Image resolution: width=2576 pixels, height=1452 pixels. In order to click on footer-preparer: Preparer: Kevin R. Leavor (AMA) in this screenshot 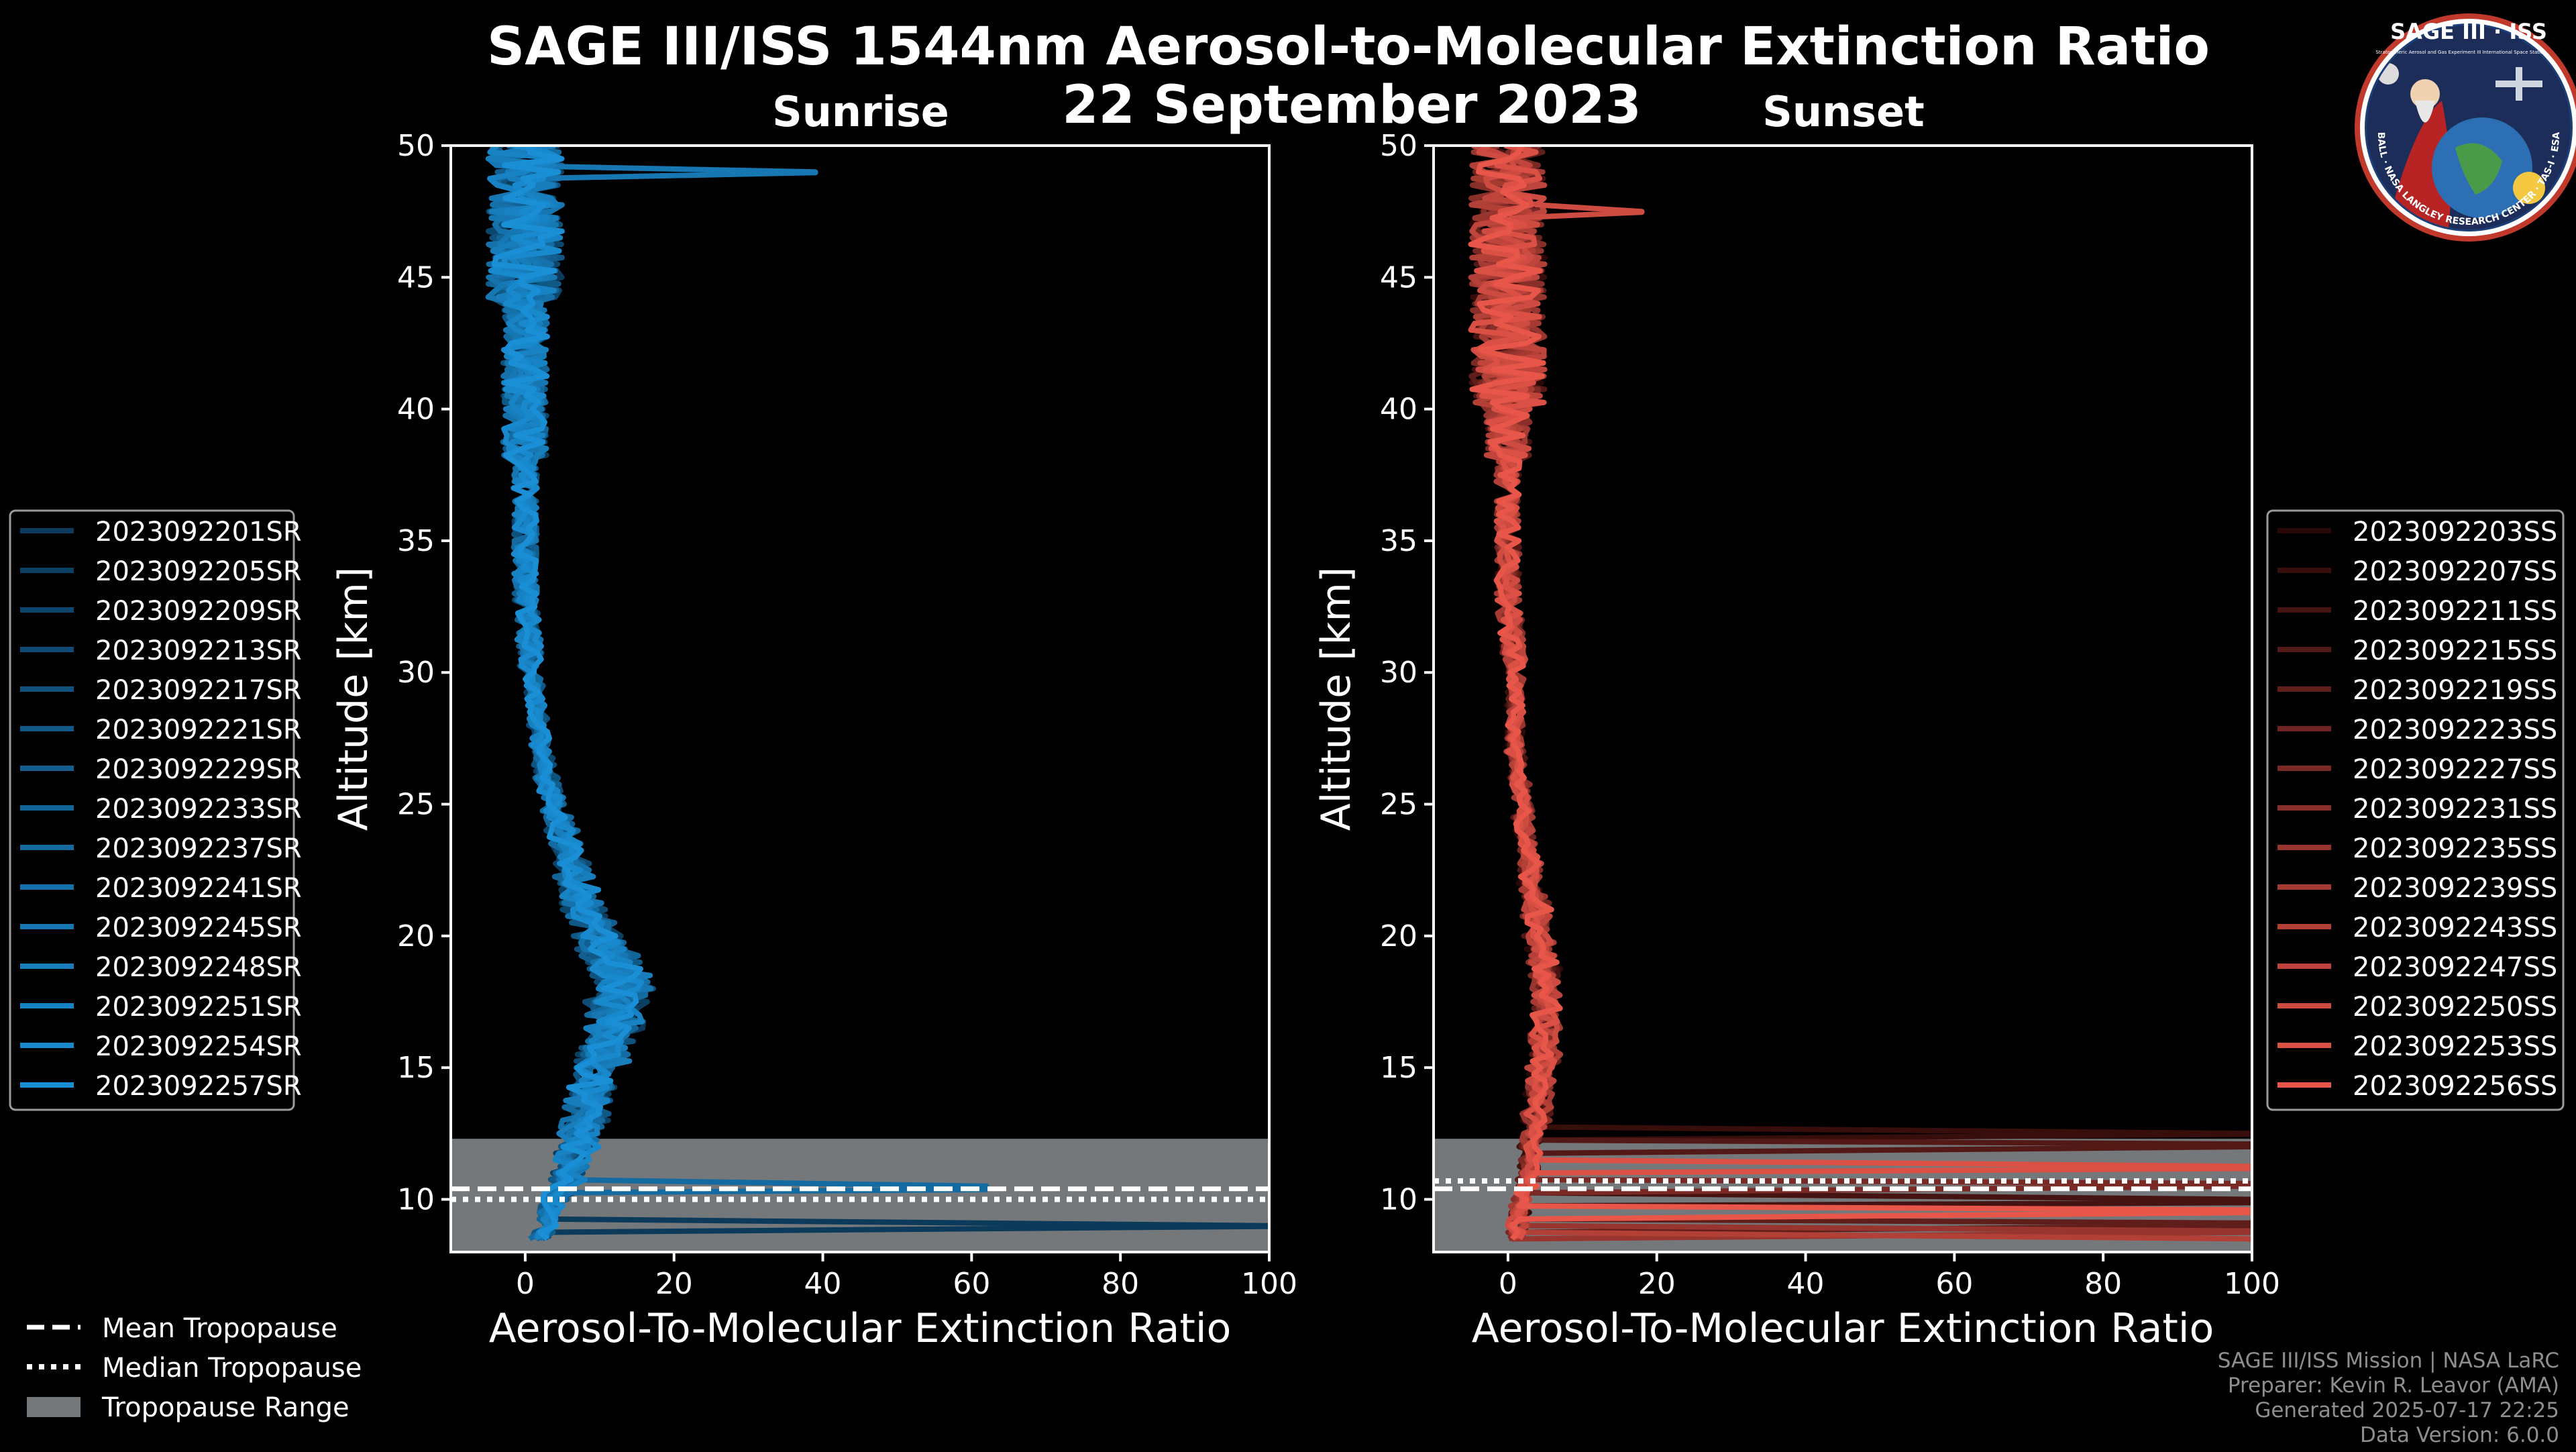, I will do `click(2393, 1385)`.